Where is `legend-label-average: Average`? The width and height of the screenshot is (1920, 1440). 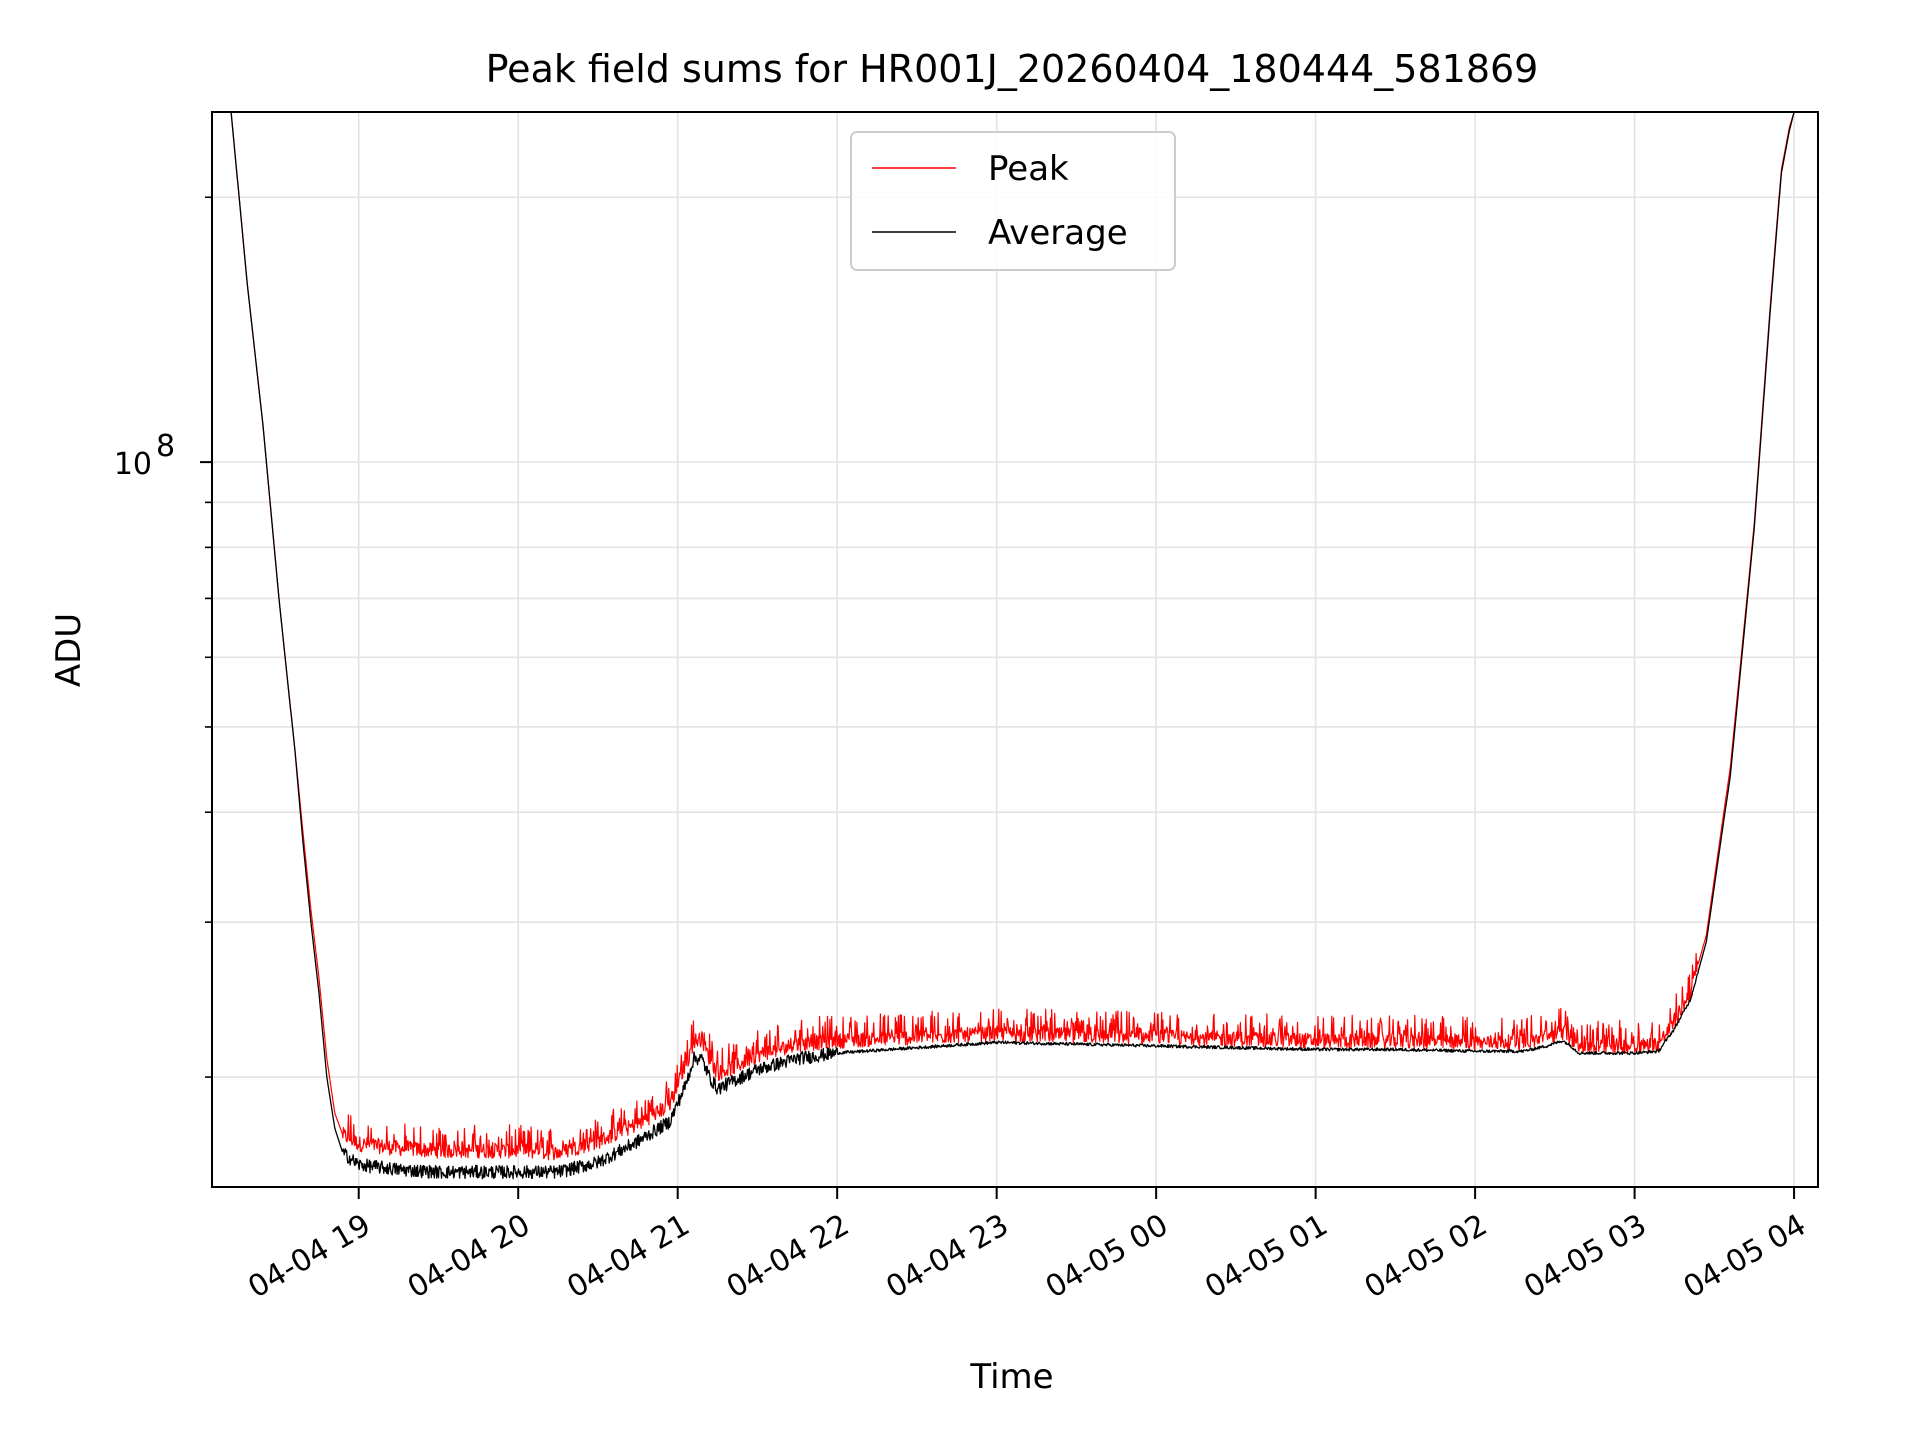
legend-label-average: Average is located at coordinates (1058, 233).